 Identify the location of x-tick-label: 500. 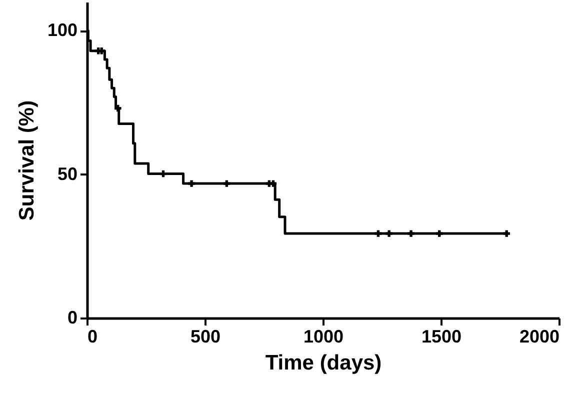
(205, 336).